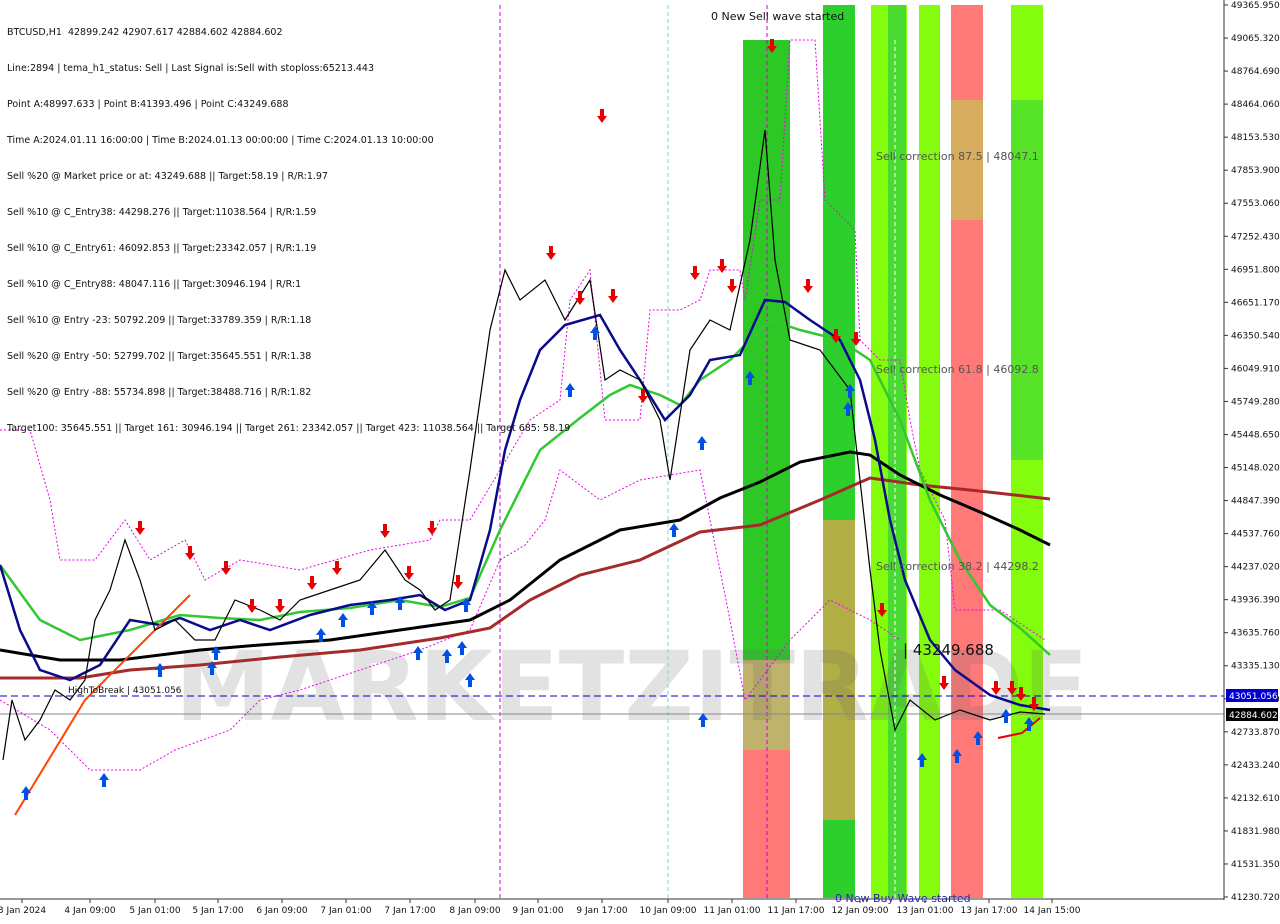  Describe the element at coordinates (1255, 469) in the screenshot. I see `y-tick-label: 45148.020` at that location.